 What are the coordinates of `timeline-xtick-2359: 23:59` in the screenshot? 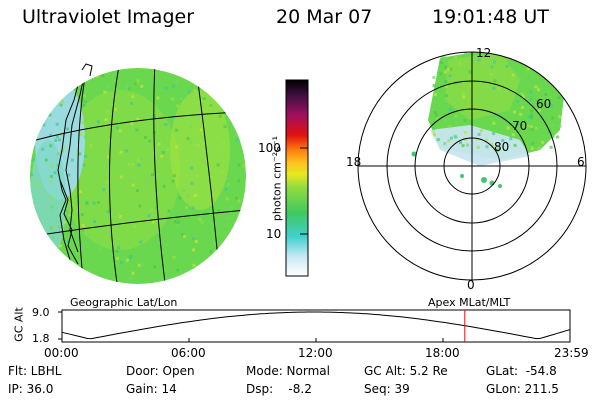 It's located at (571, 353).